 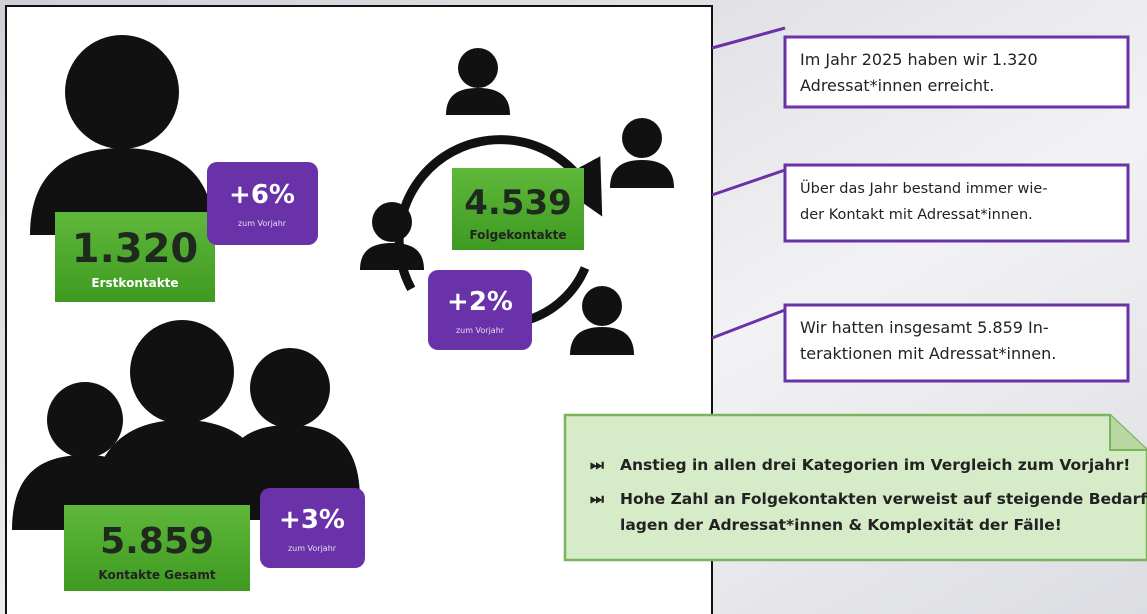 What do you see at coordinates (157, 541) in the screenshot?
I see `stat-value: 5.859` at bounding box center [157, 541].